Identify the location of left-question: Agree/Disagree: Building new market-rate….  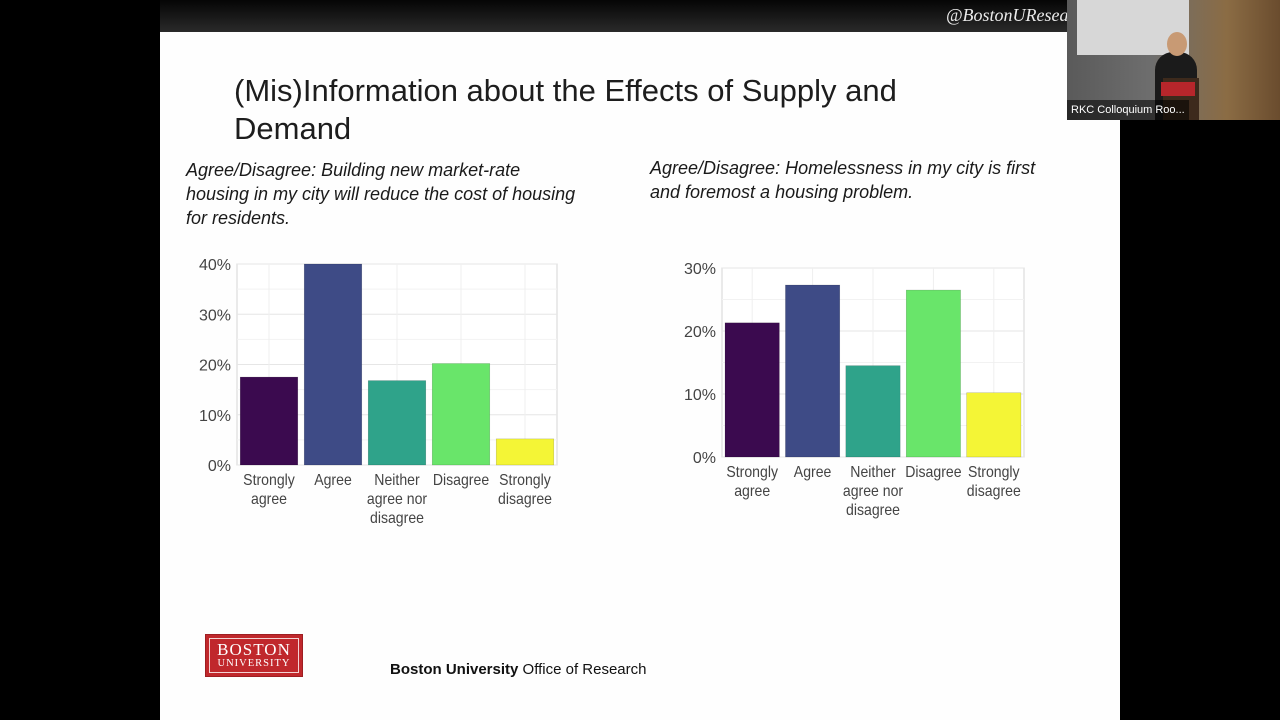
(381, 194).